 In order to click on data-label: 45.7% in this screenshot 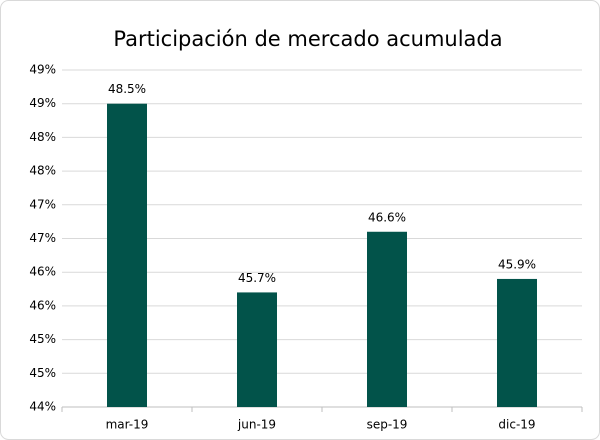, I will do `click(257, 278)`.